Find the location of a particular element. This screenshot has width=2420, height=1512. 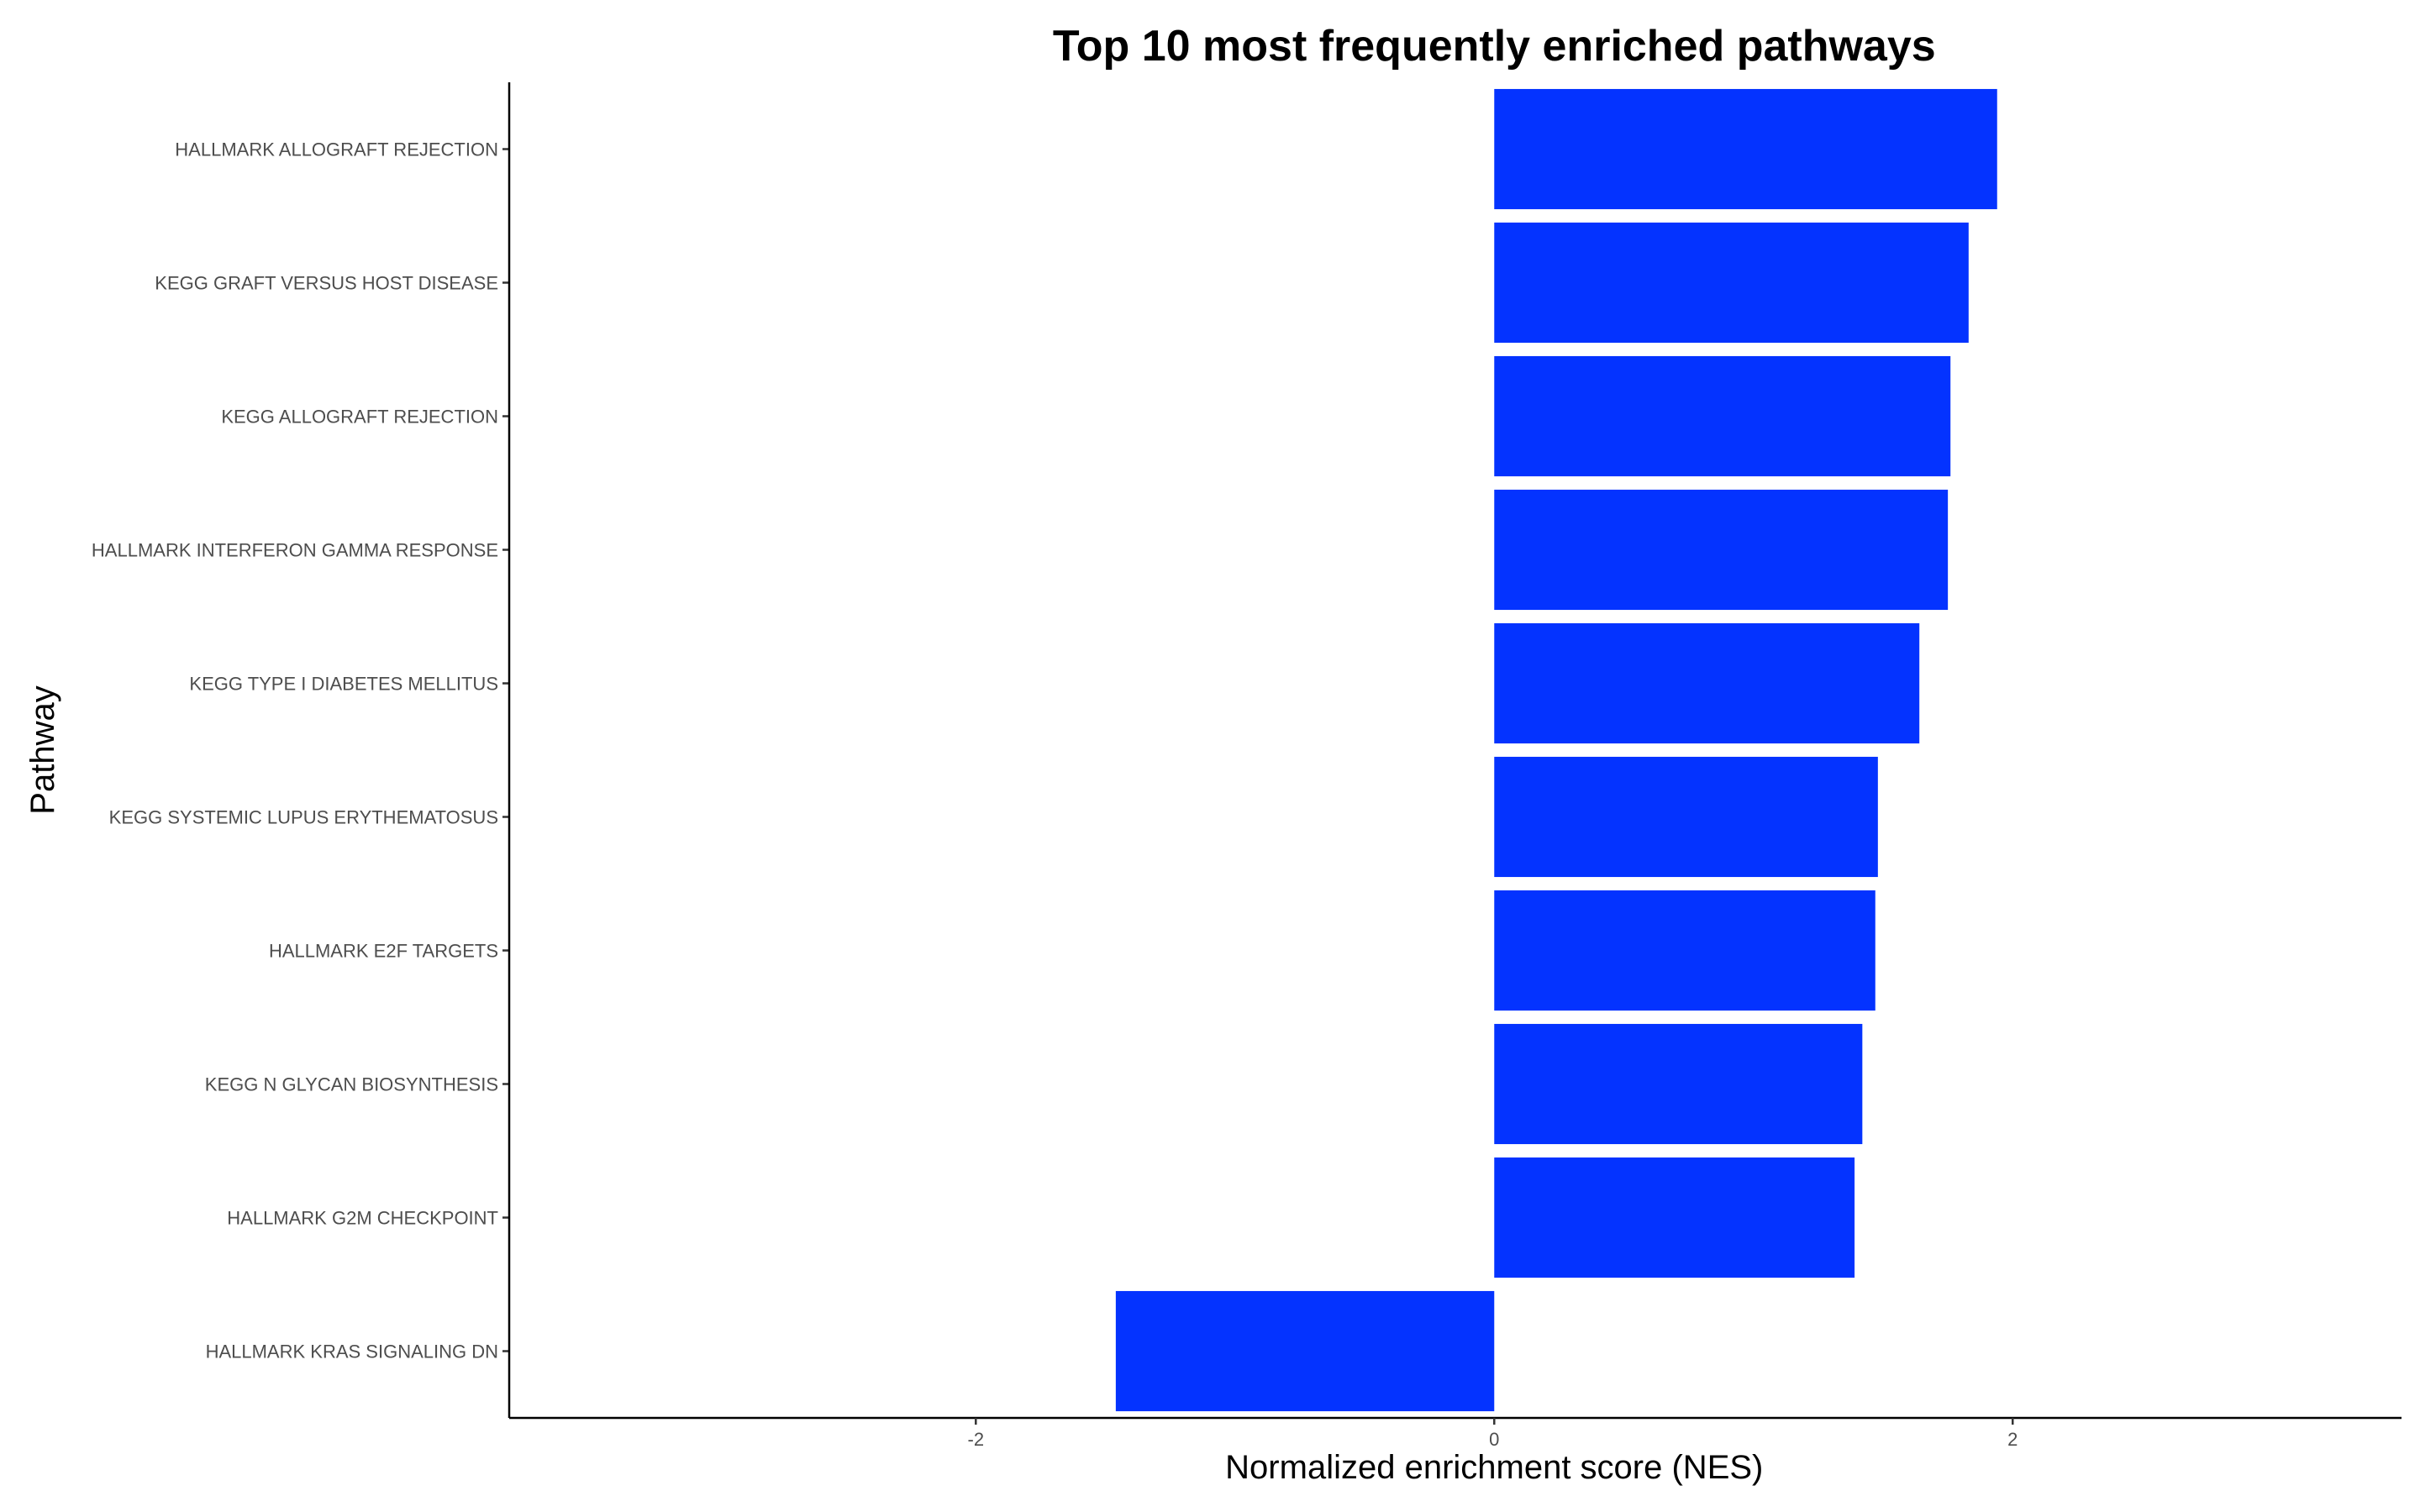

y-tick-label: KEGG TYPE I DIABETES MELLITUS is located at coordinates (344, 684).